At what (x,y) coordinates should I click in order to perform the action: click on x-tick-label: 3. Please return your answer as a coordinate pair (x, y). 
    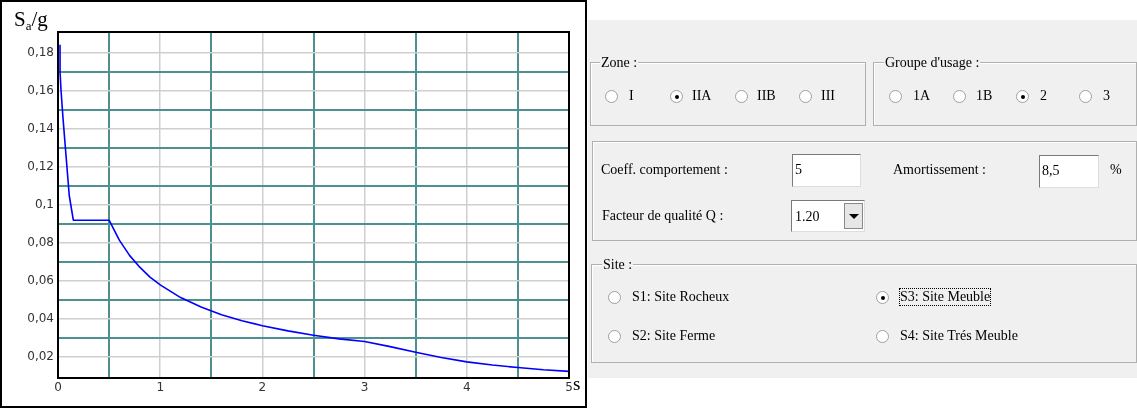
    Looking at the image, I should click on (364, 387).